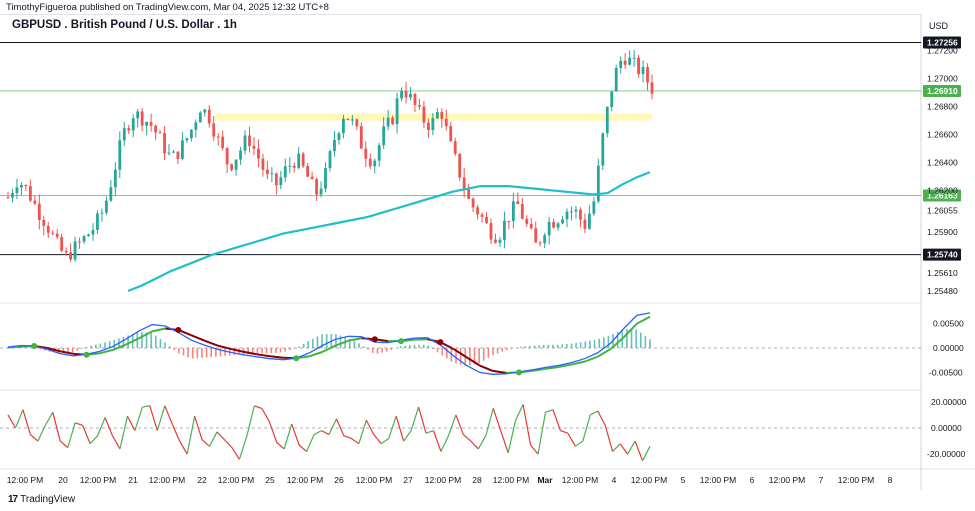  What do you see at coordinates (460, 14) in the screenshot?
I see `top-divider` at bounding box center [460, 14].